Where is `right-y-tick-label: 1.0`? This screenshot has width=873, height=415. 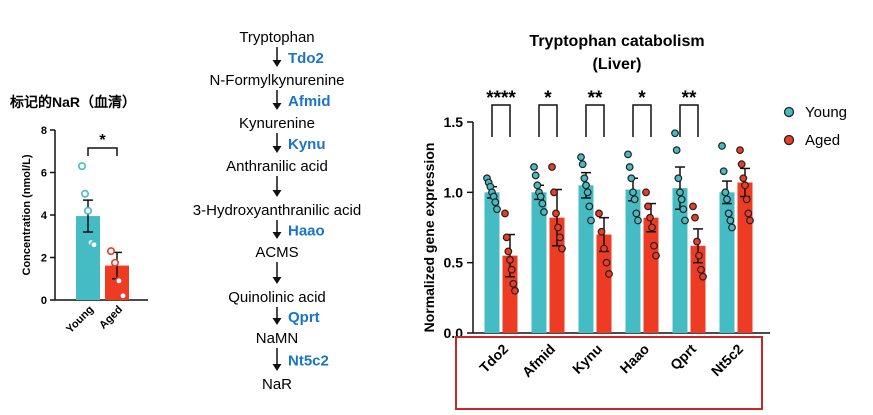
right-y-tick-label: 1.0 is located at coordinates (454, 192).